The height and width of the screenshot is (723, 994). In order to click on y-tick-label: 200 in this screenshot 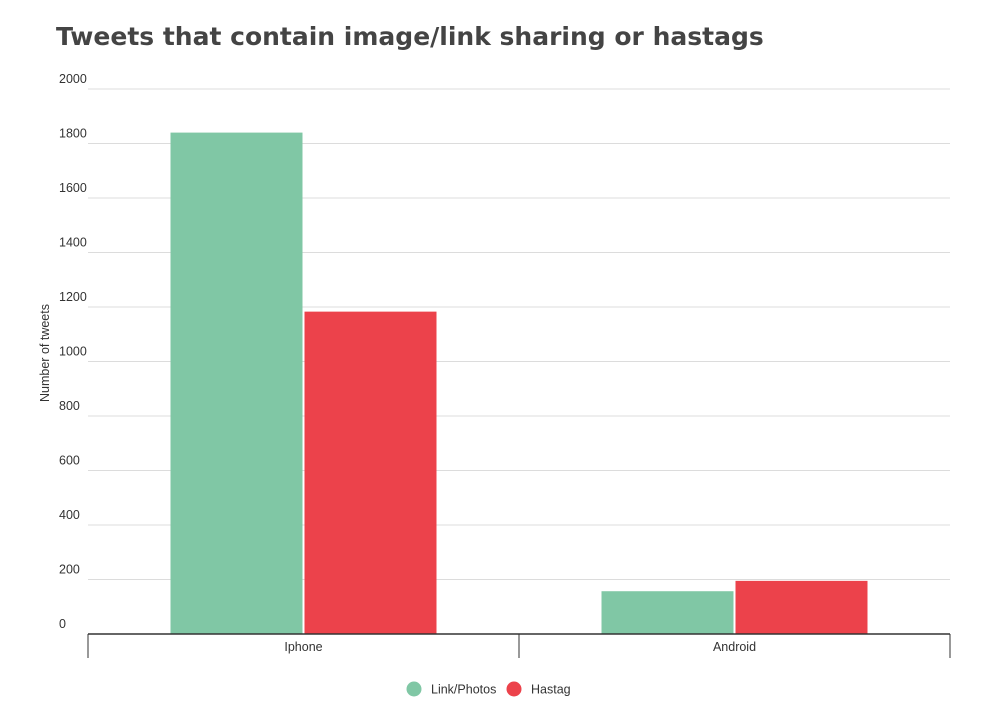, I will do `click(69, 570)`.